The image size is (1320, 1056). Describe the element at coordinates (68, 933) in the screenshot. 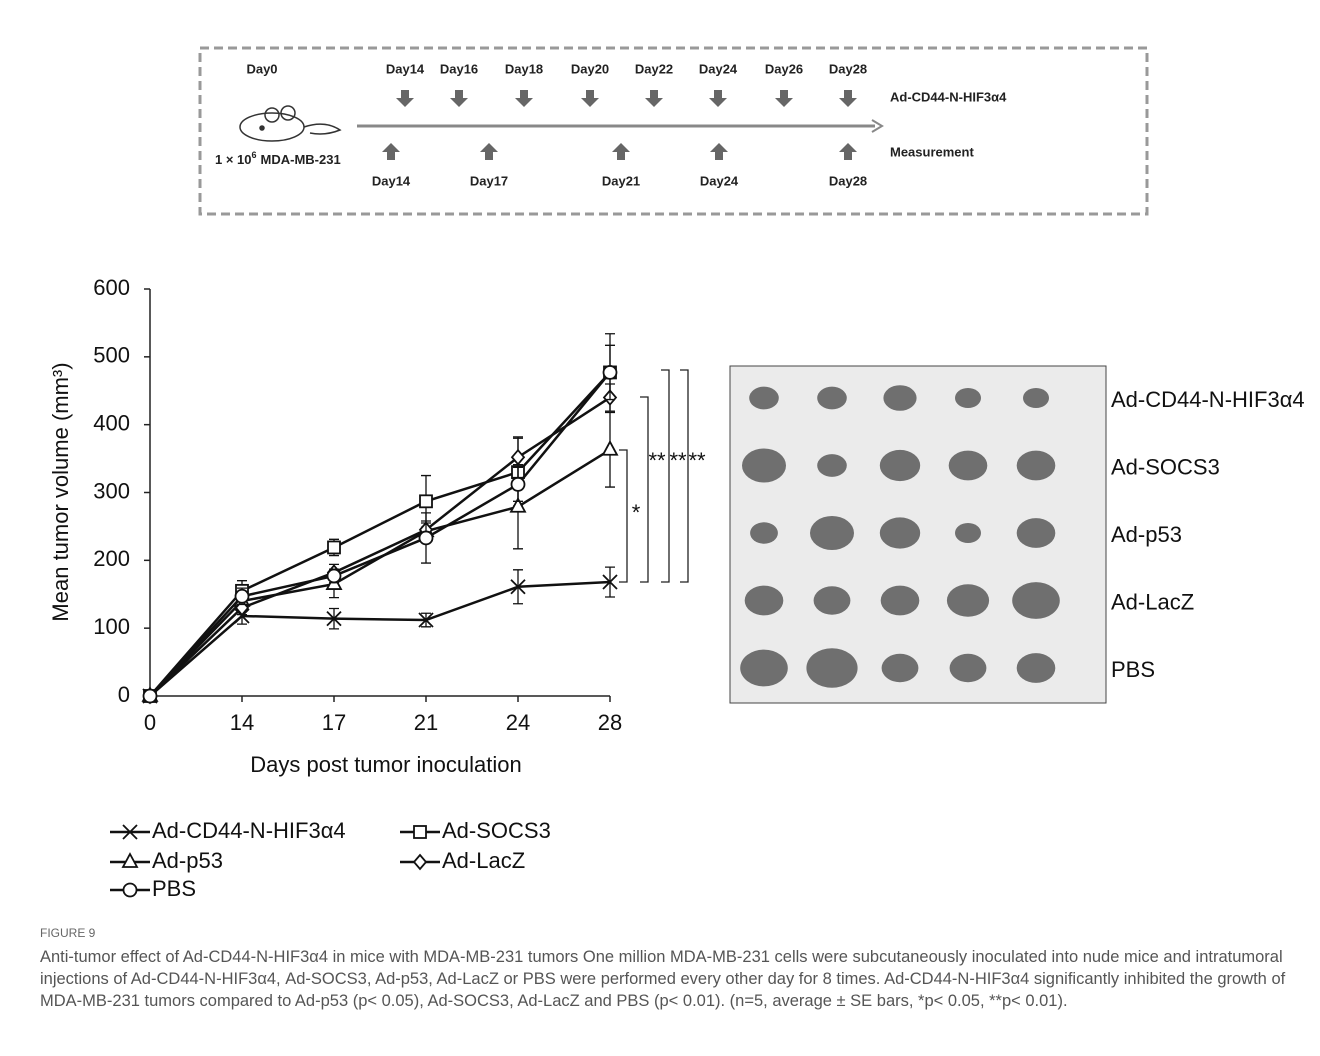

I see `caption-label: FIGURE 9` at that location.